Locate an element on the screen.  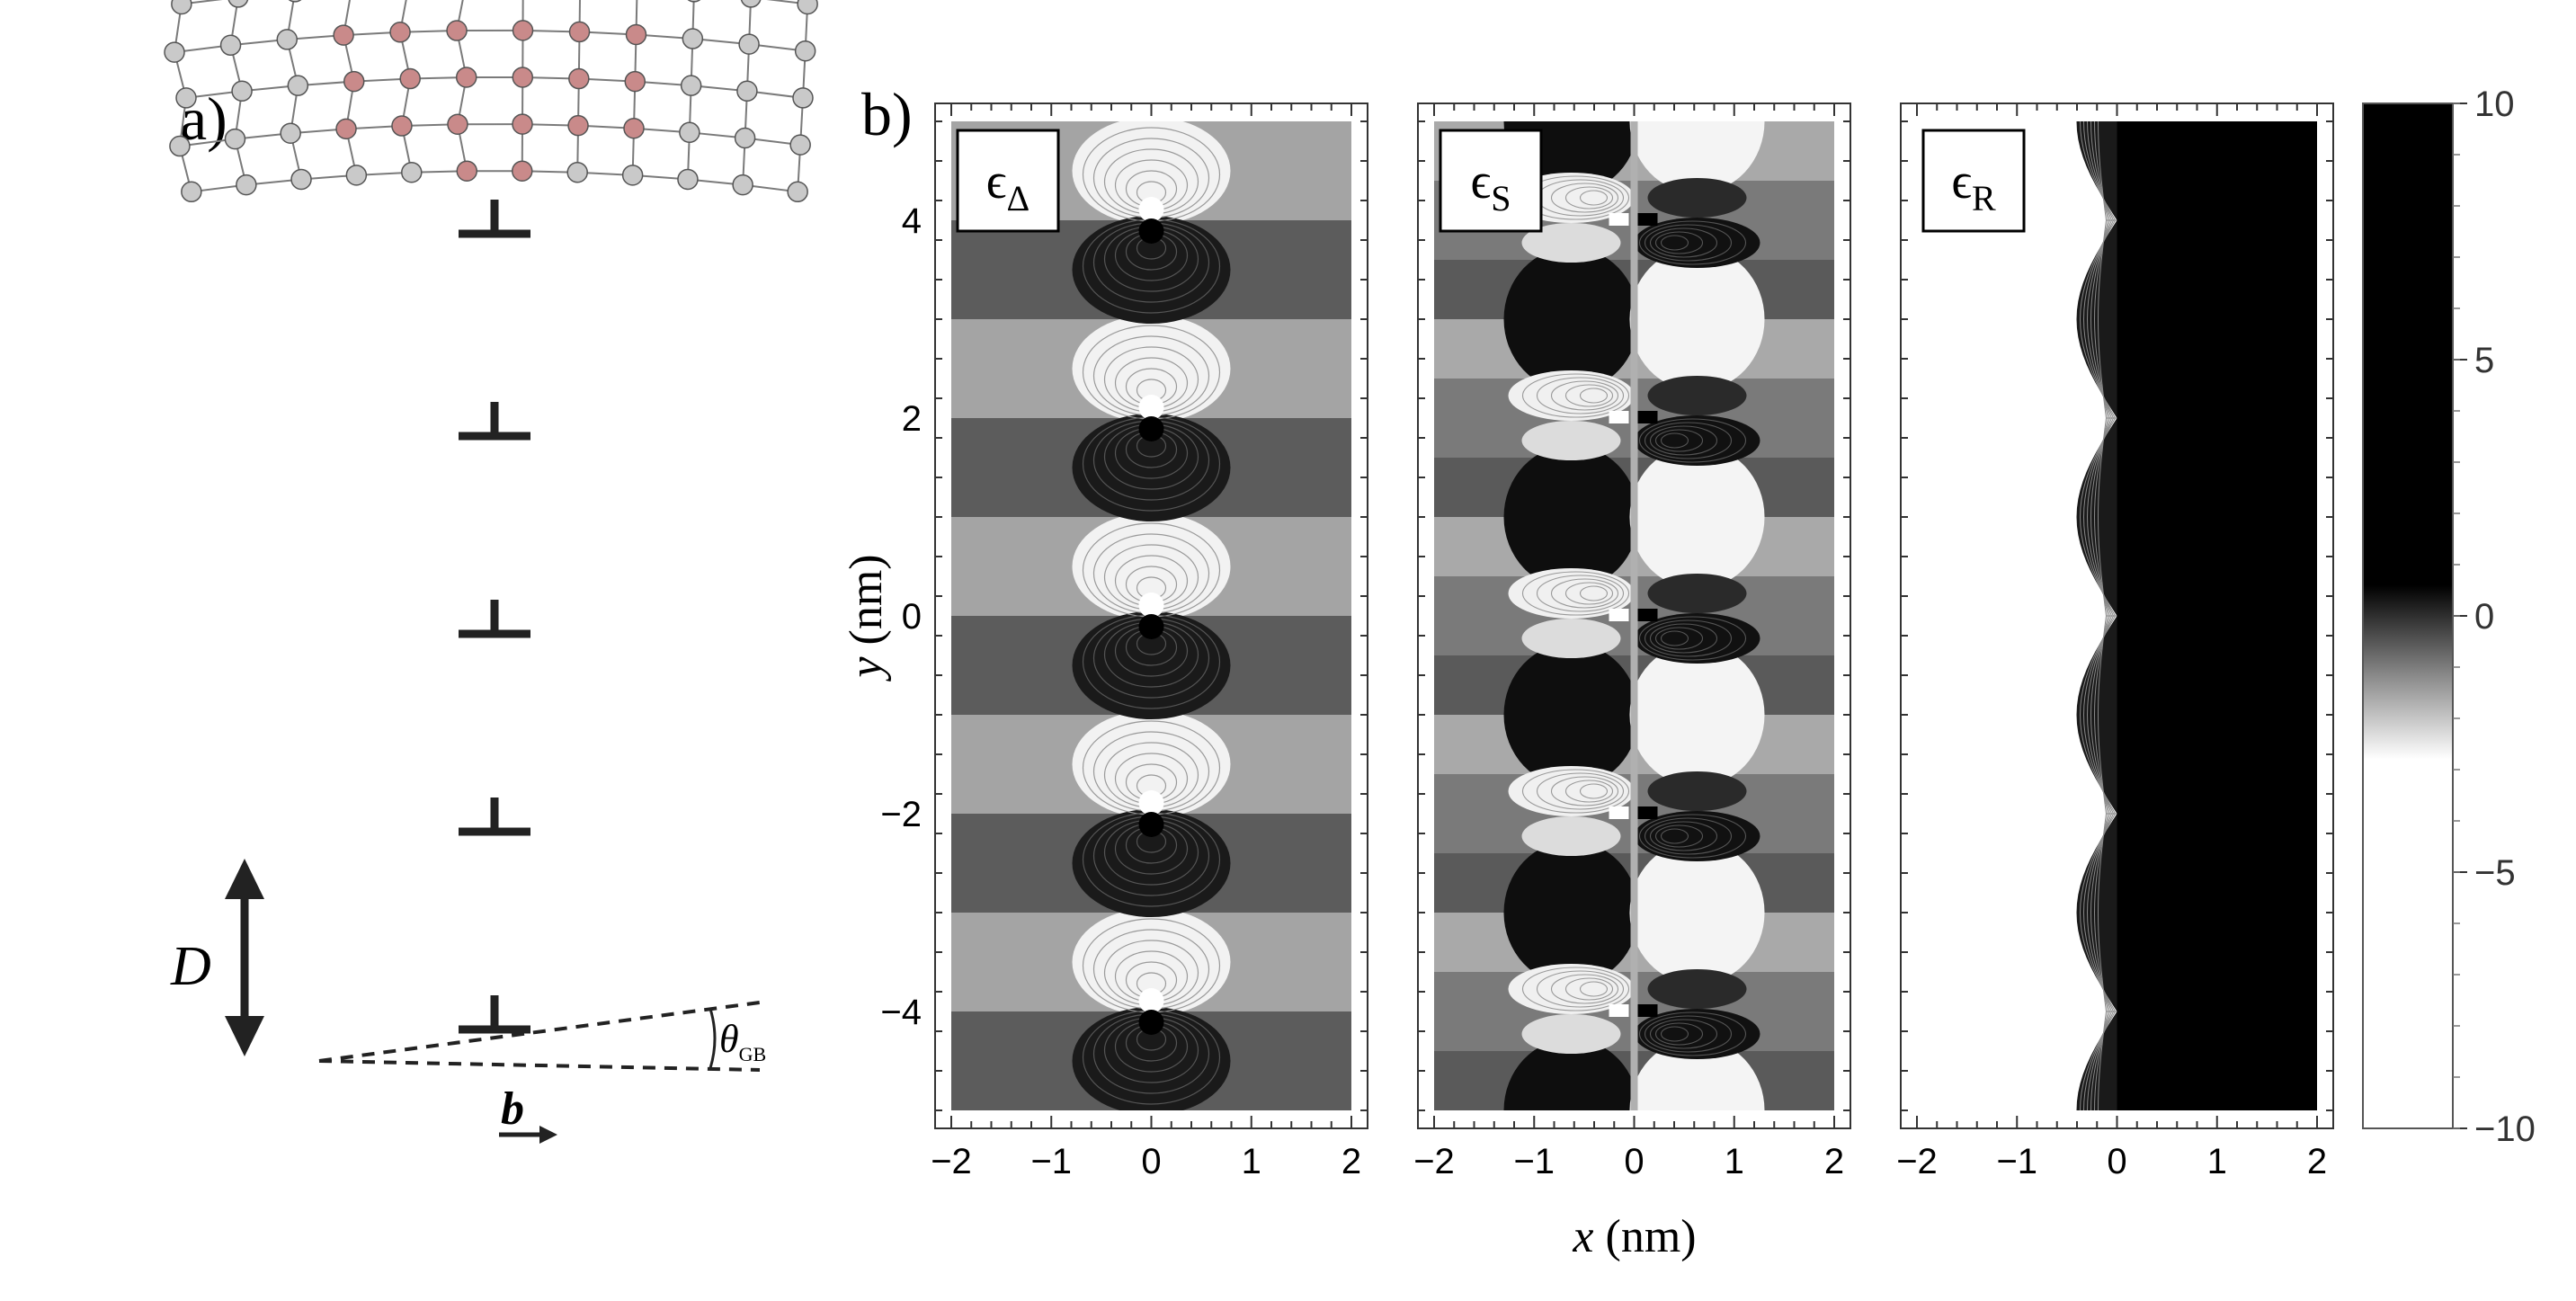
y-axis-label: y (nm) is located at coordinates (867, 618).